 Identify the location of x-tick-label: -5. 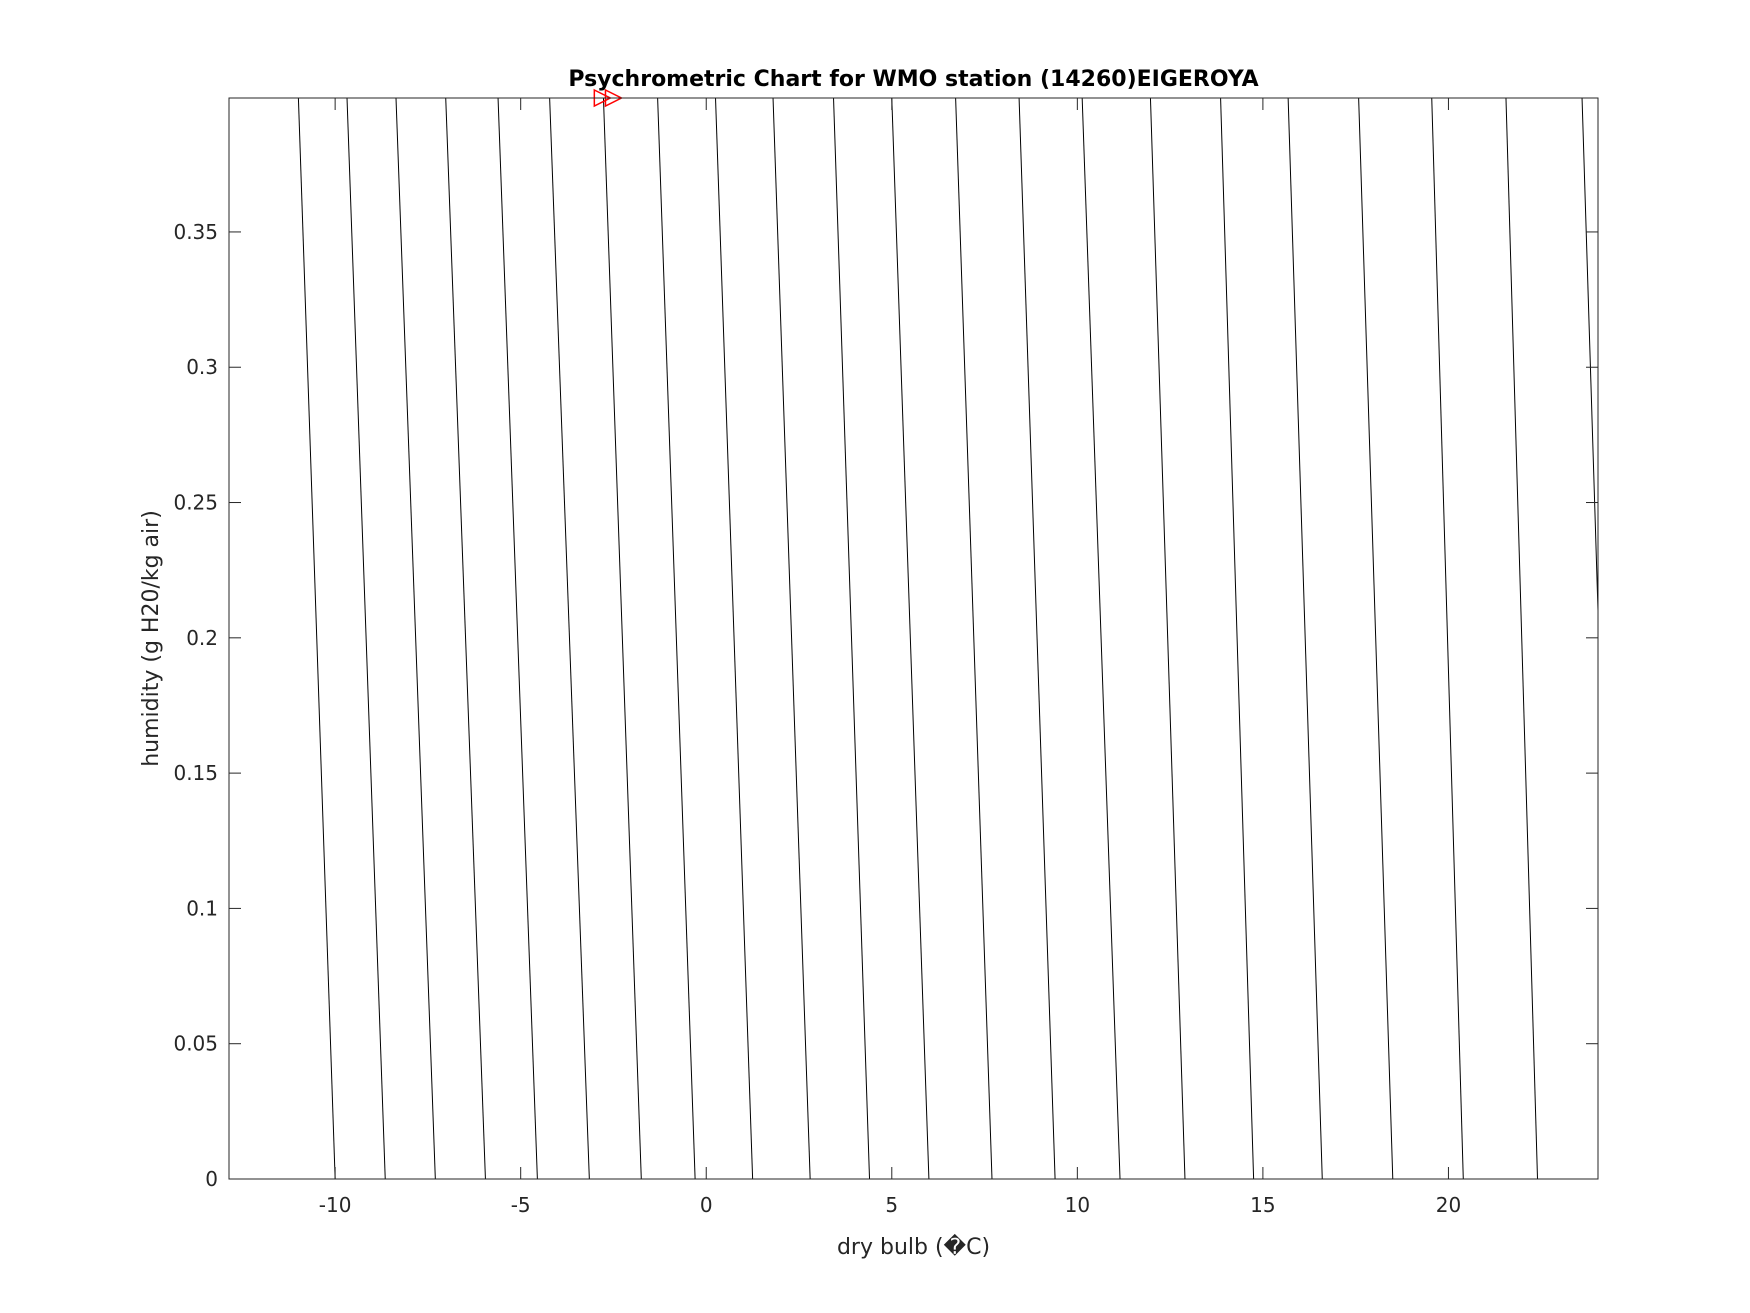
(521, 1205).